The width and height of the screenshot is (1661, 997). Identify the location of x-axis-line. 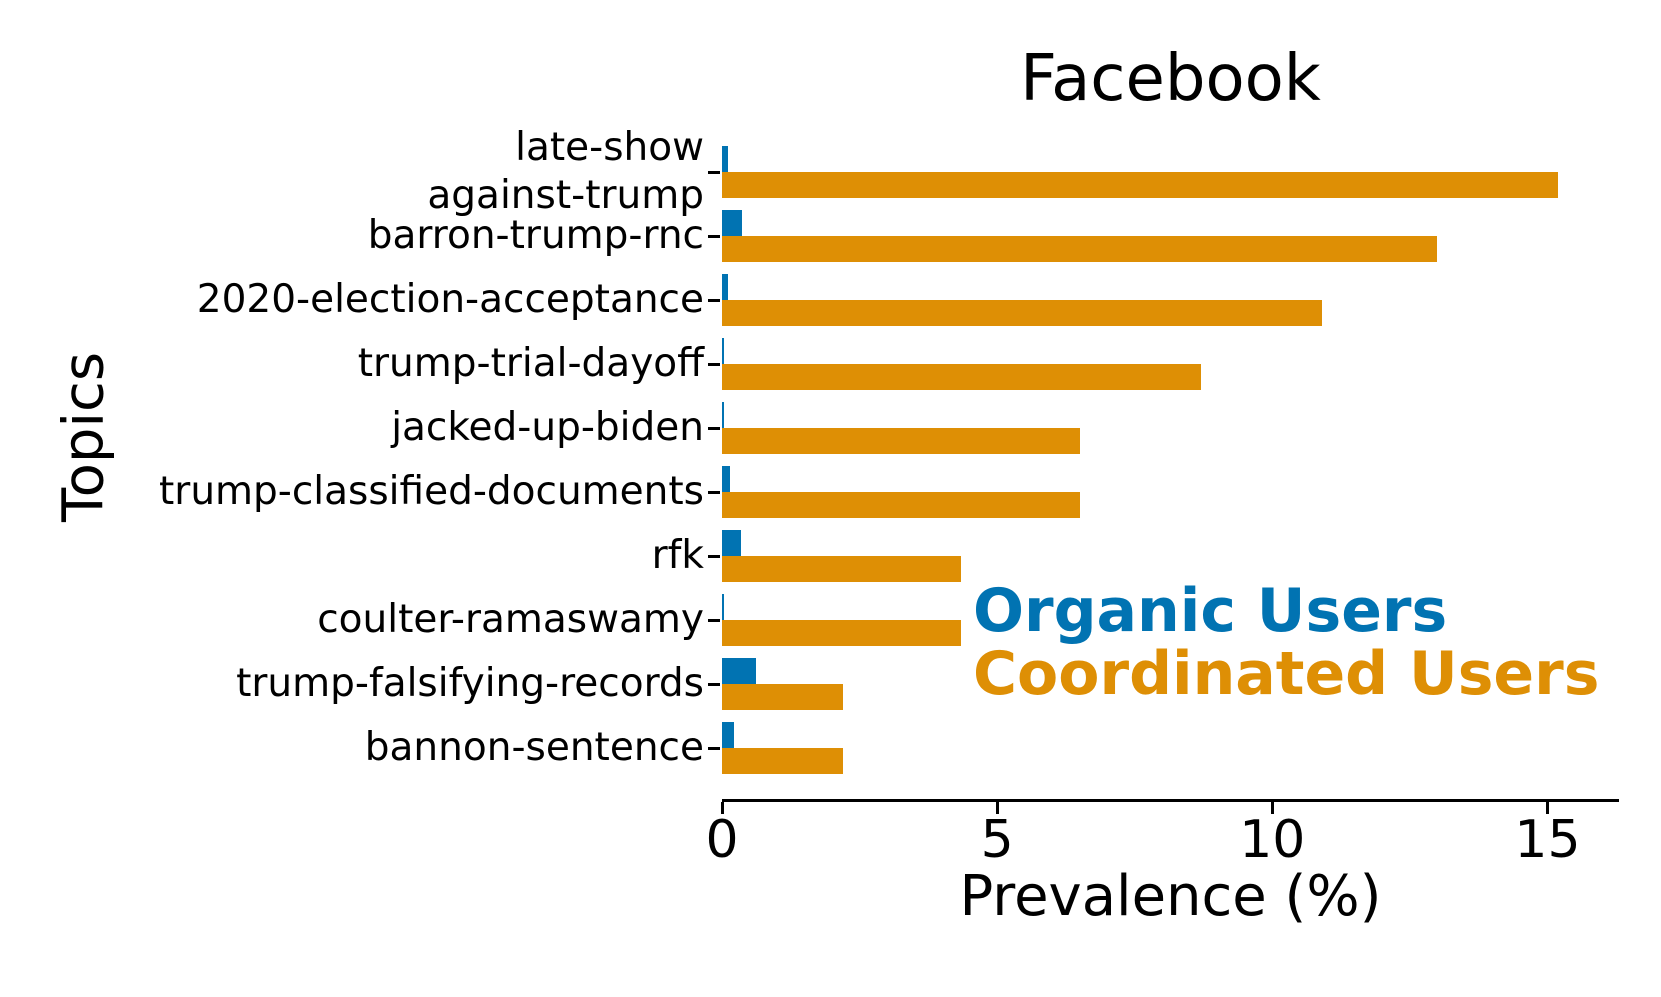
(1170, 800).